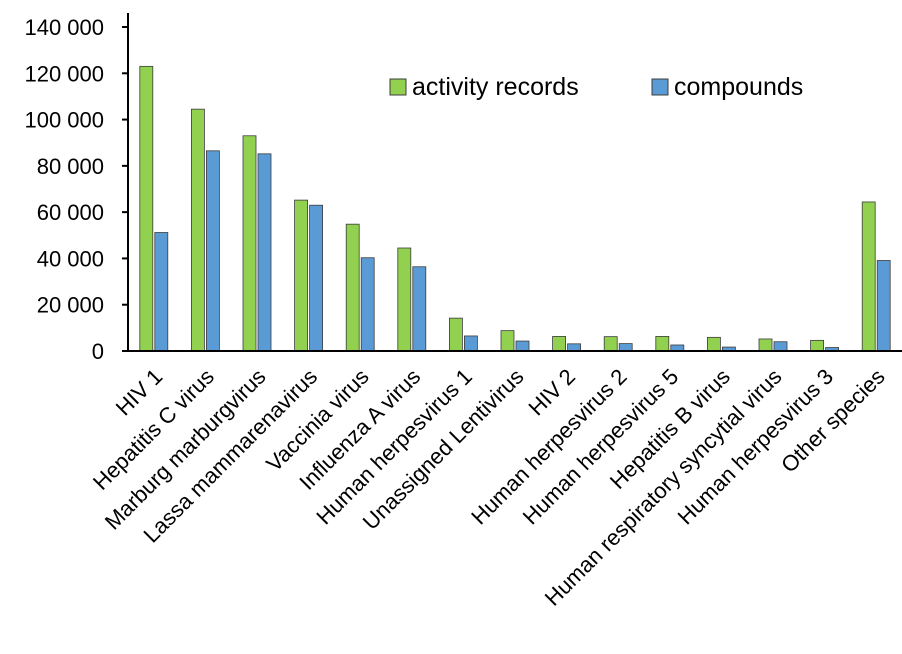  I want to click on legend-label-activity-records: activity records, so click(495, 87).